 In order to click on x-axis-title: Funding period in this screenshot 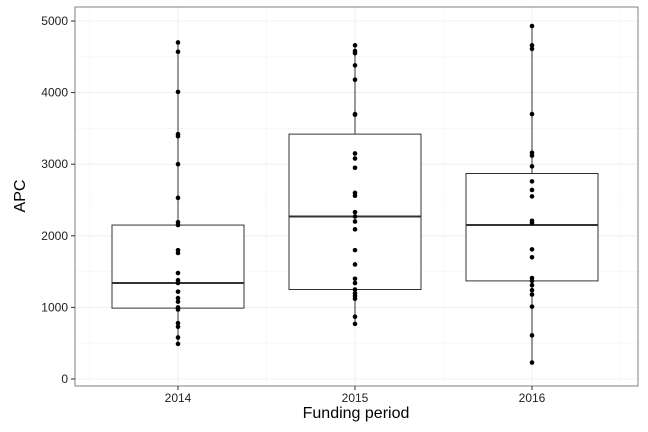, I will do `click(356, 413)`.